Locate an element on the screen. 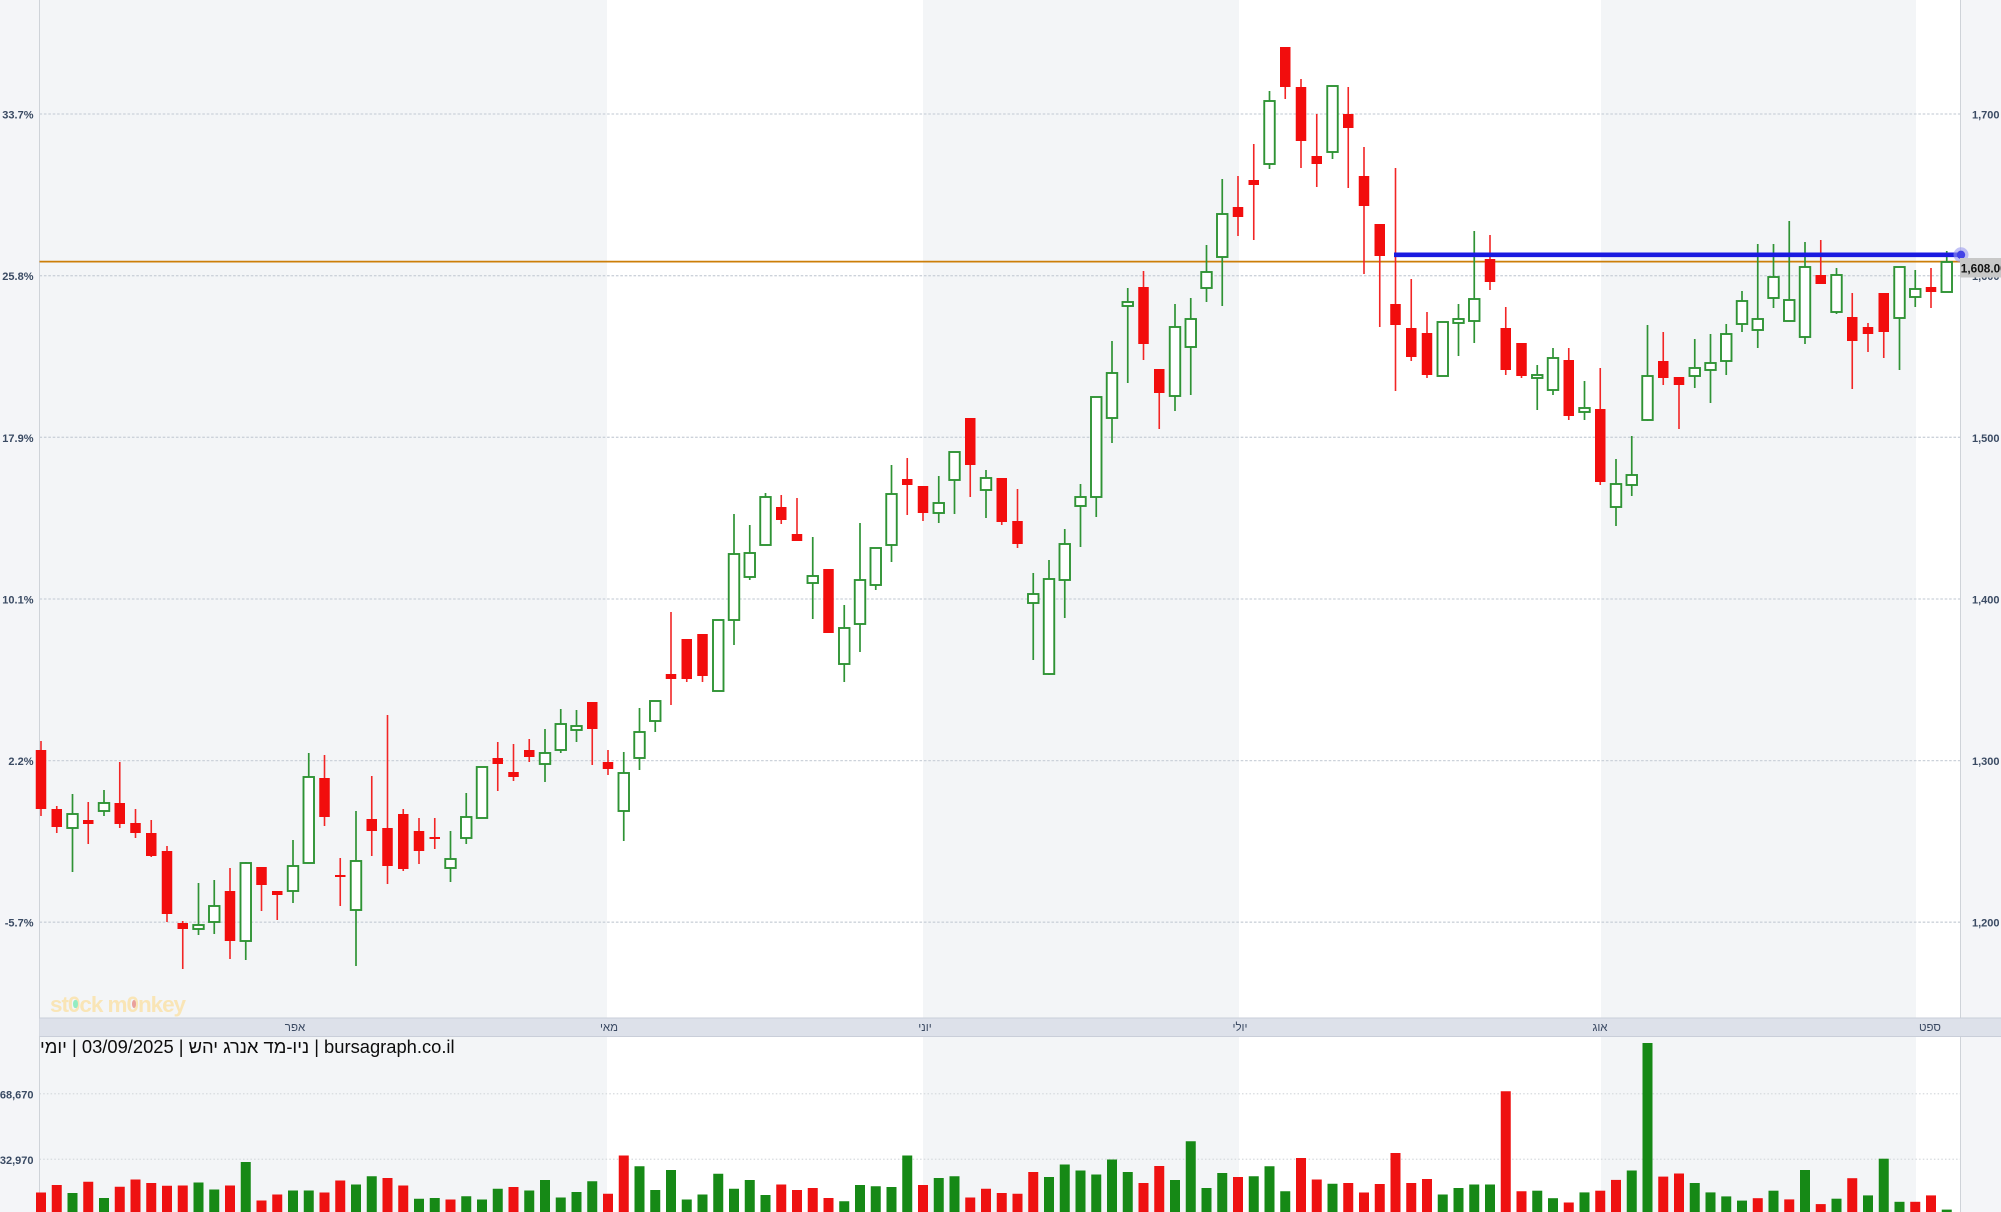 This screenshot has width=2001, height=1212. svg-text: 1,500 is located at coordinates (1986, 439).